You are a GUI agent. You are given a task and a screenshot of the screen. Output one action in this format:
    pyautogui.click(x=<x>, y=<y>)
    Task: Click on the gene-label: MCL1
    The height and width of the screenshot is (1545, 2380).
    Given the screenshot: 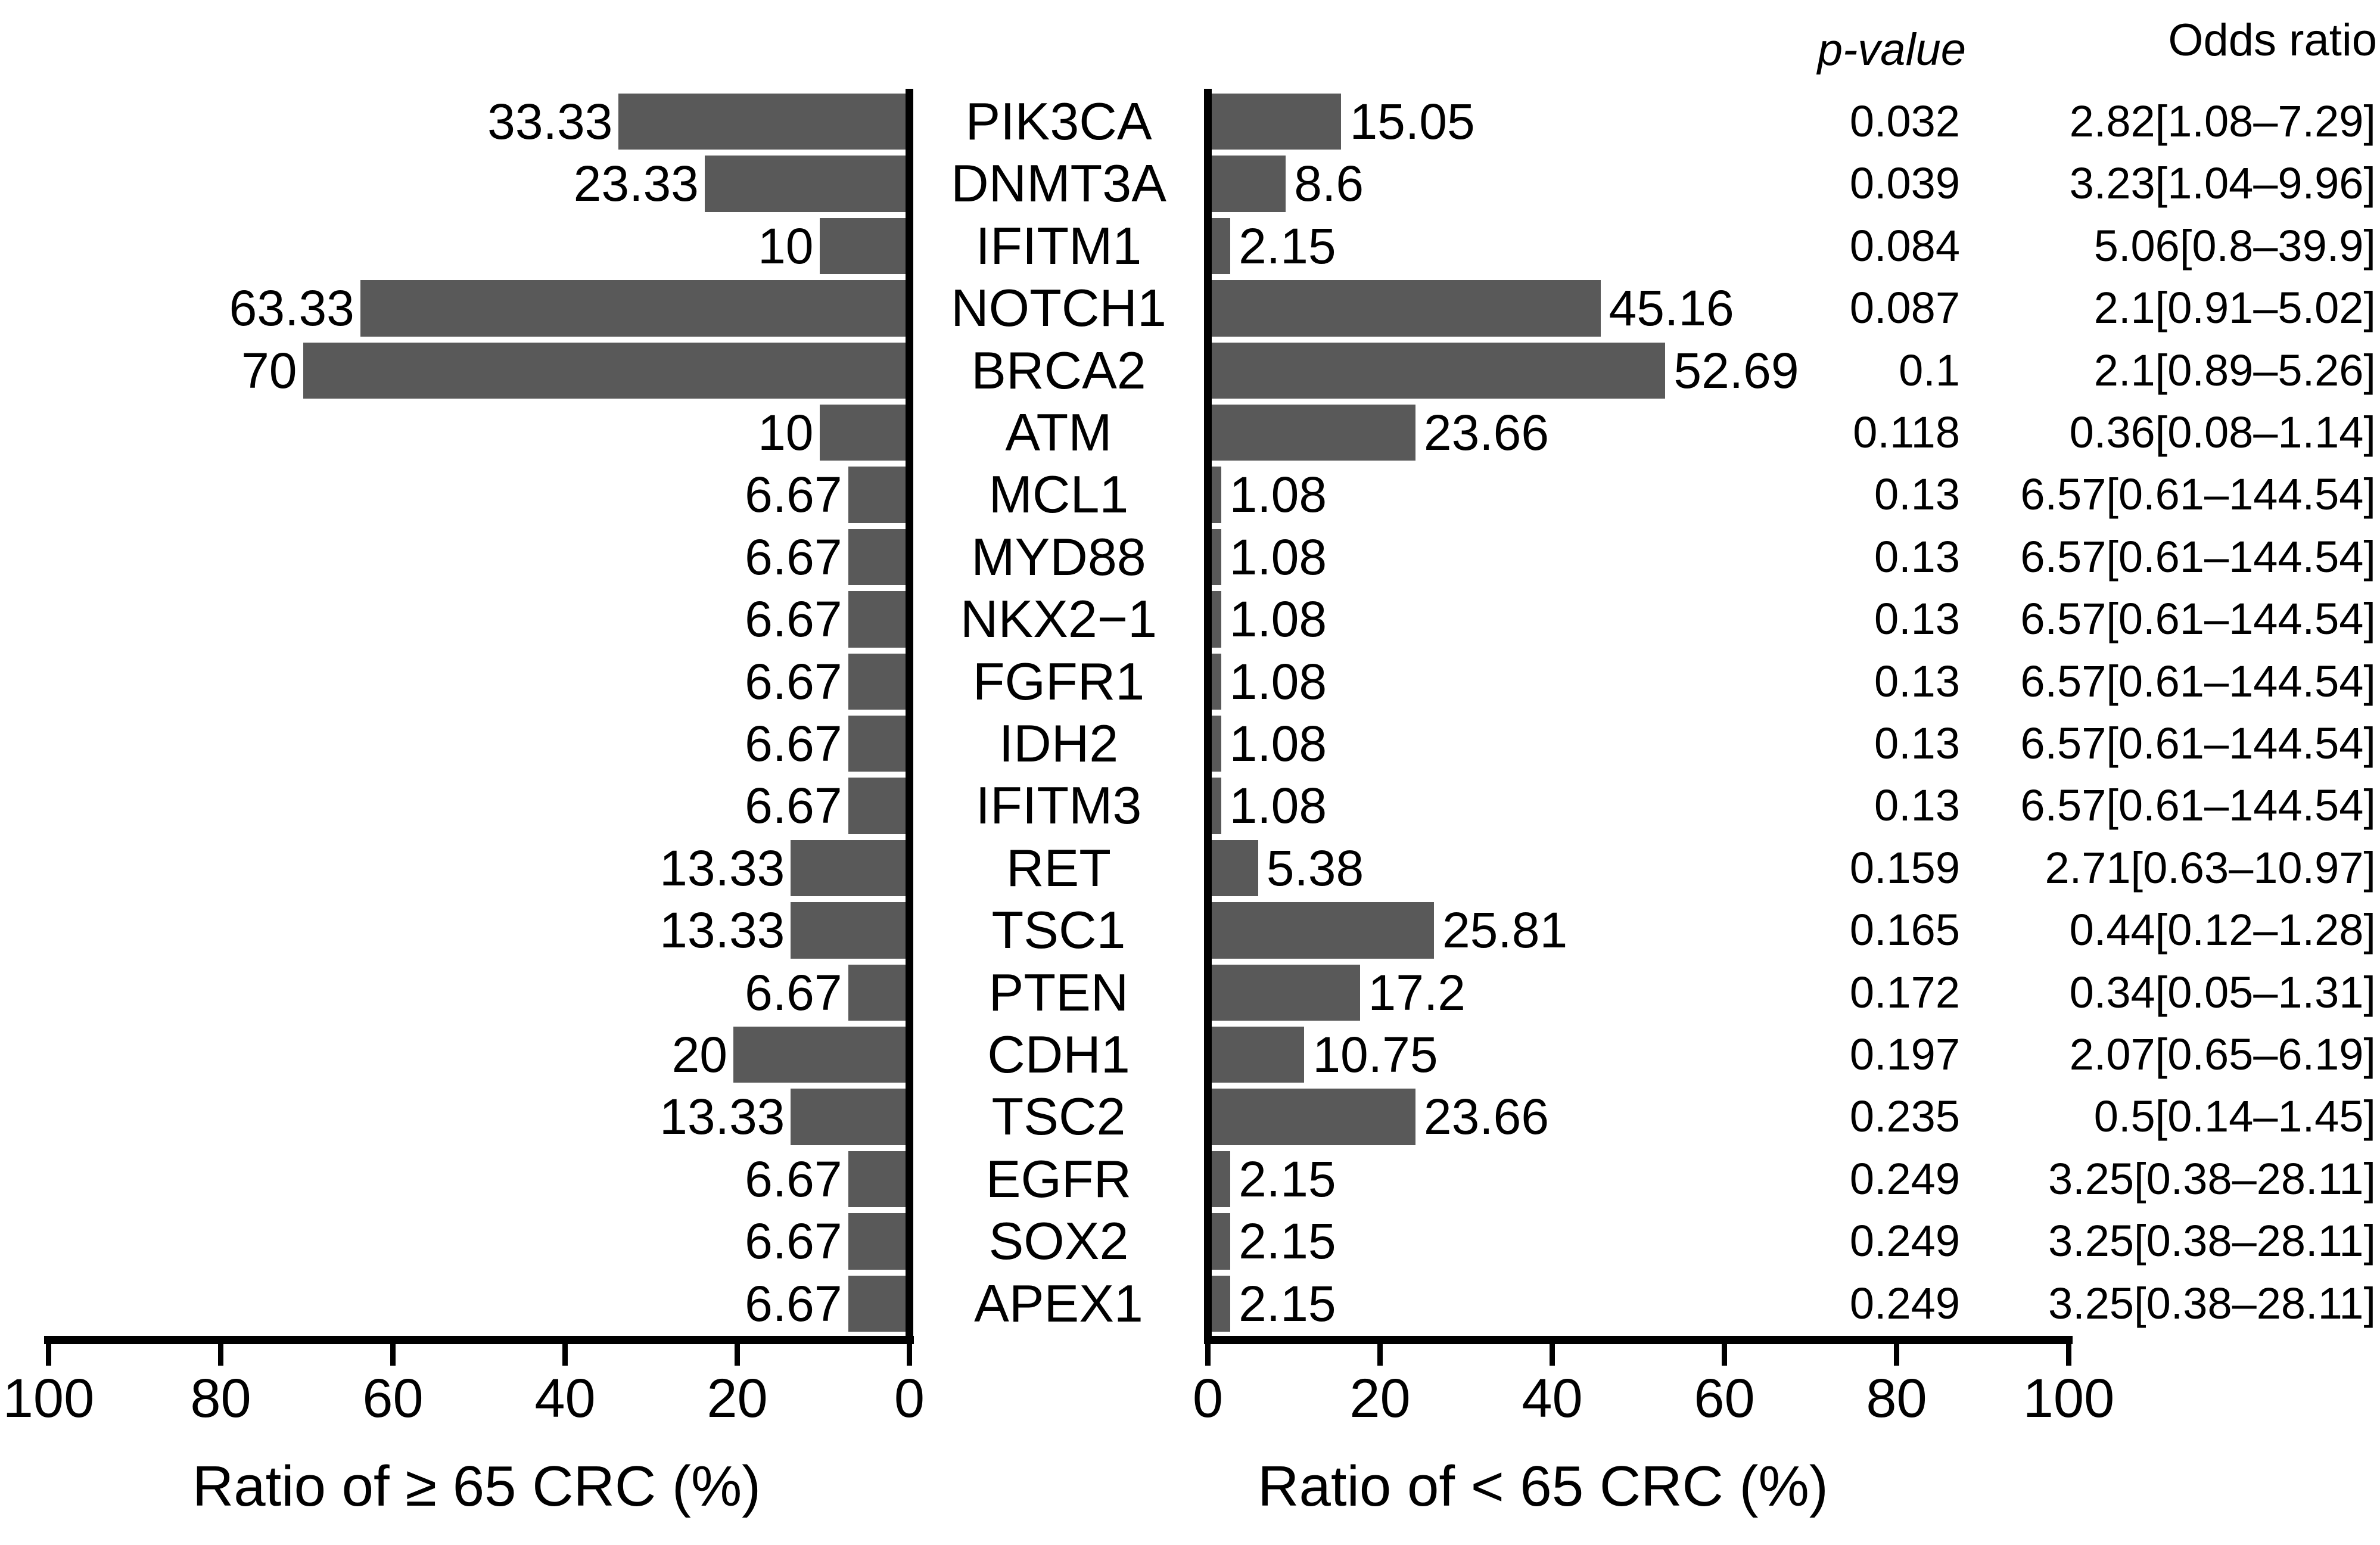 What is the action you would take?
    pyautogui.click(x=1058, y=494)
    